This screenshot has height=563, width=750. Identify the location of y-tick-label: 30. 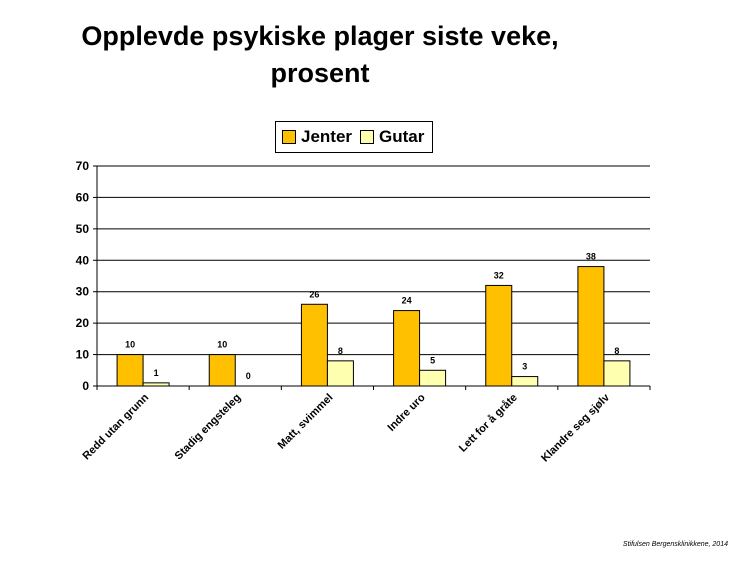
(83, 292).